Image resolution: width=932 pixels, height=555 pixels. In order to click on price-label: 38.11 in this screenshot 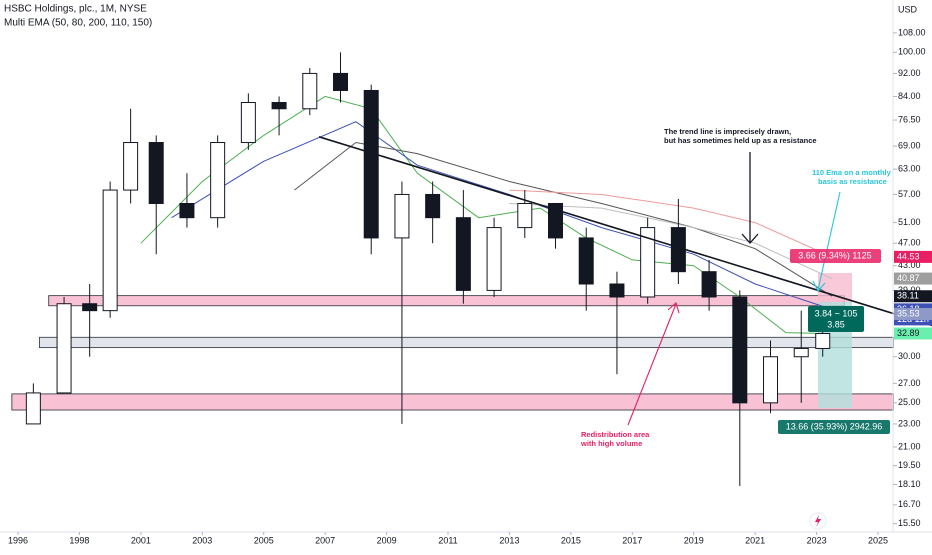, I will do `click(908, 296)`.